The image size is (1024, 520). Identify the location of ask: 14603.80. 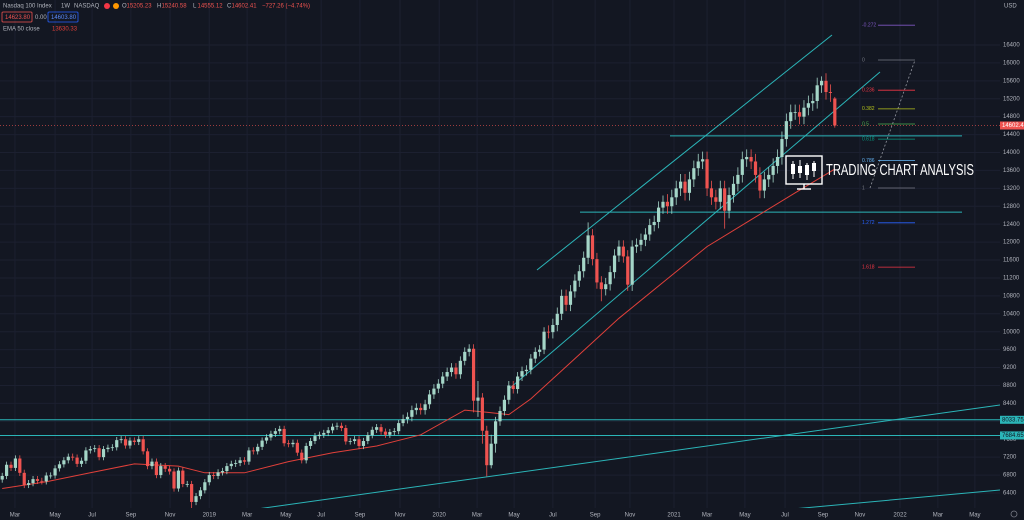
(64, 18).